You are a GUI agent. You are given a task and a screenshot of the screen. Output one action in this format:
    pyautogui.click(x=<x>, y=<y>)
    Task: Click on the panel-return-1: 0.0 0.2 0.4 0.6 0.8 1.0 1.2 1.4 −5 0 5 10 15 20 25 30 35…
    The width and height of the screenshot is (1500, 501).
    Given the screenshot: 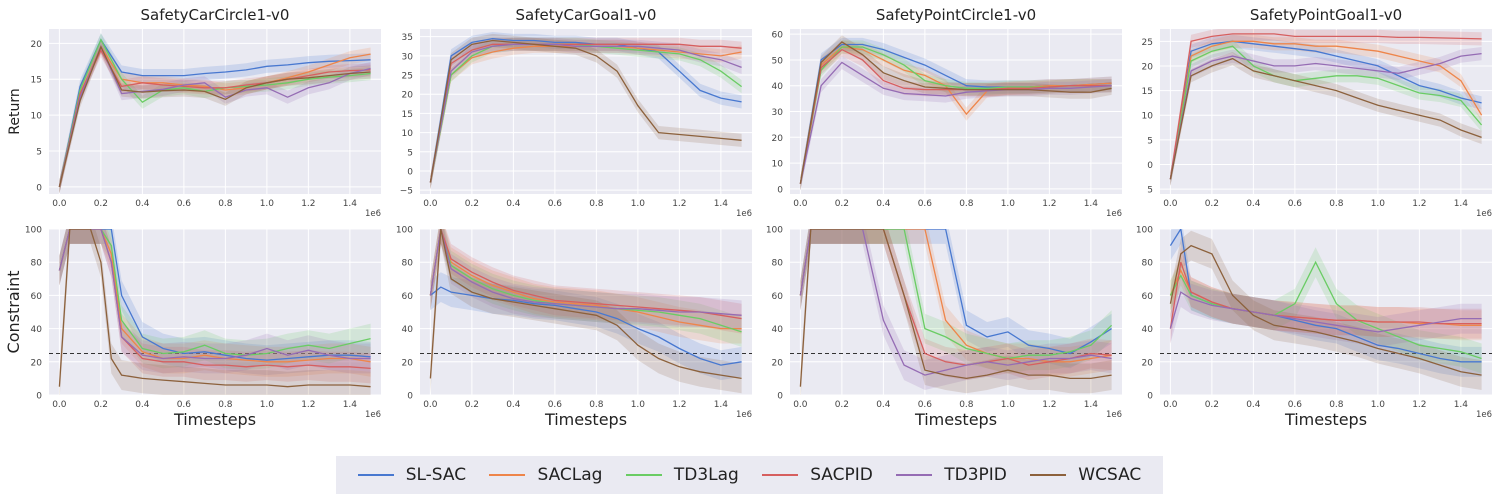 What is the action you would take?
    pyautogui.click(x=576, y=112)
    